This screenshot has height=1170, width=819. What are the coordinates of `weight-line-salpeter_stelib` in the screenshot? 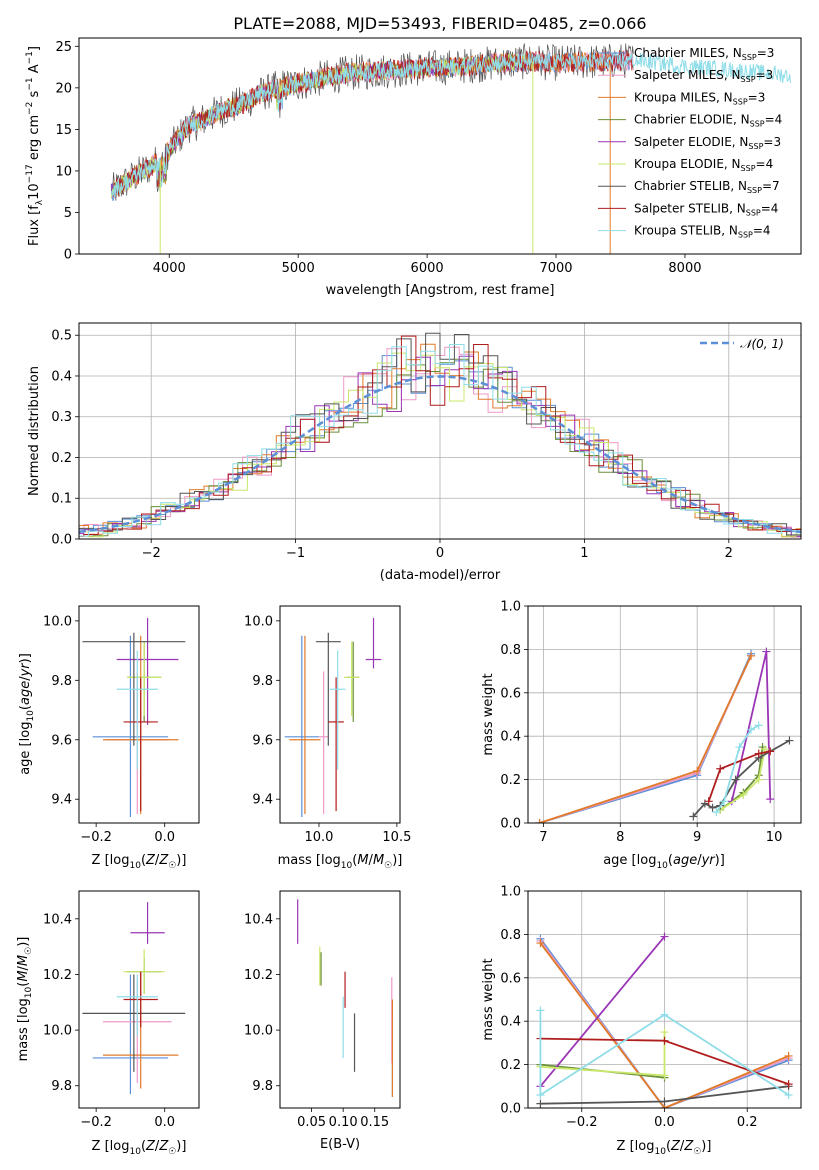 It's located at (739, 776).